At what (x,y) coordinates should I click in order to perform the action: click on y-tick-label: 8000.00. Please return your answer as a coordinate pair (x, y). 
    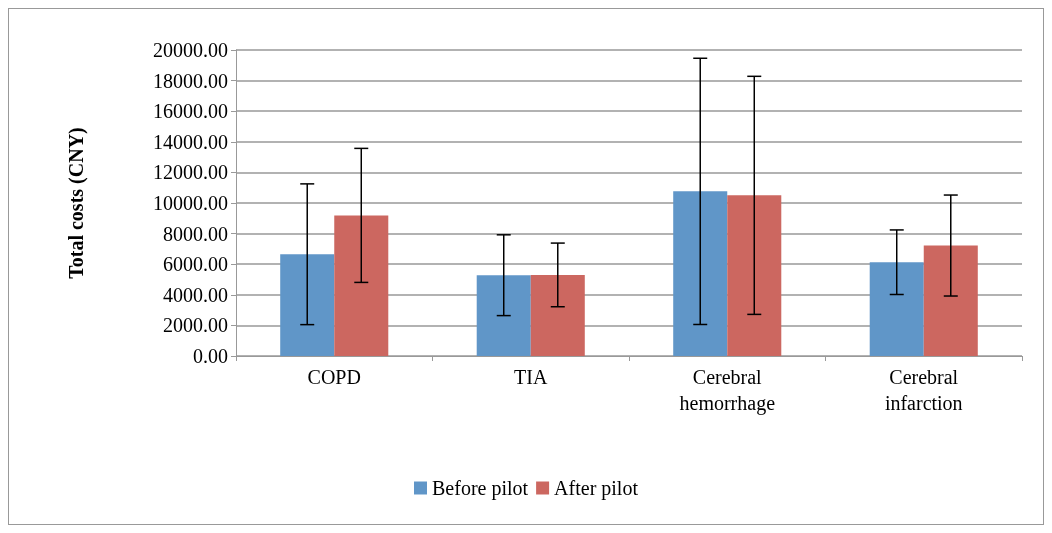
    Looking at the image, I should click on (195, 233).